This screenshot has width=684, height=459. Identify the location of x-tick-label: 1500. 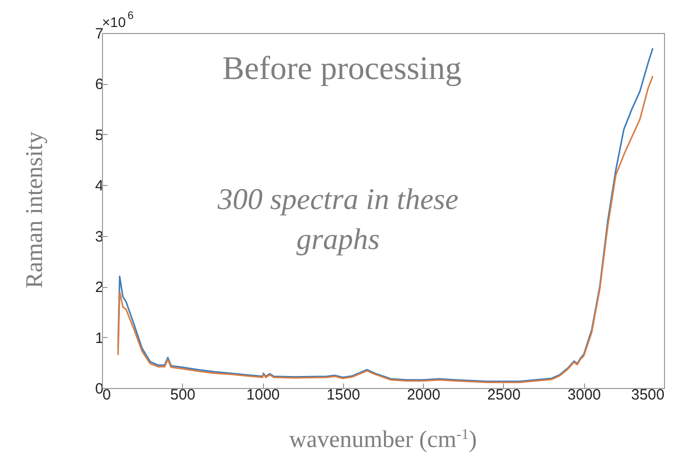
(343, 395).